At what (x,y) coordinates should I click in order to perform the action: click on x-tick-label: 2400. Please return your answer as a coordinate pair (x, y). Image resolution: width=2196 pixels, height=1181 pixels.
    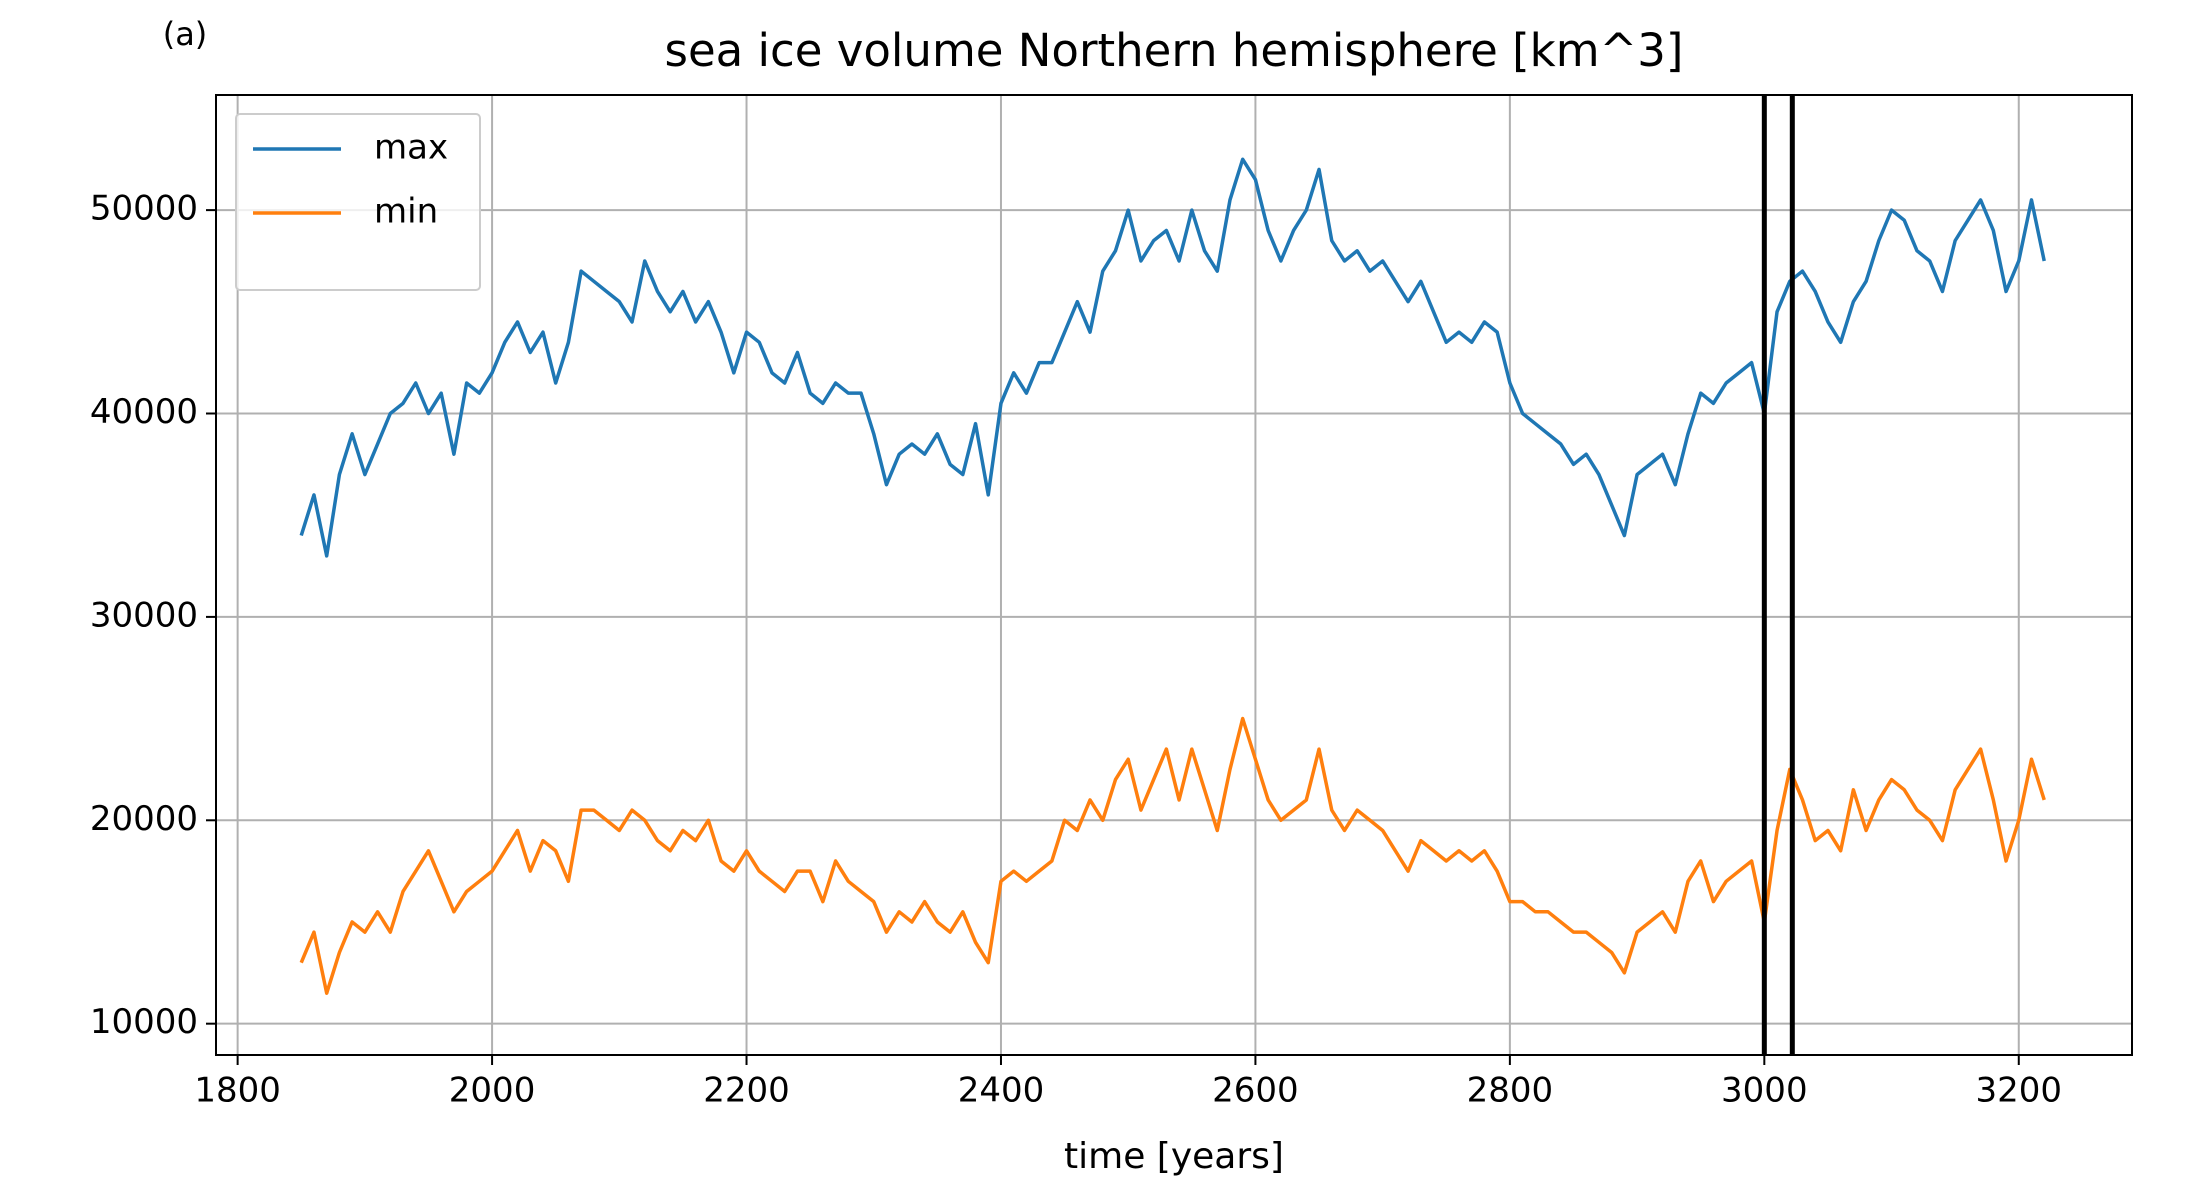
    Looking at the image, I should click on (1001, 1091).